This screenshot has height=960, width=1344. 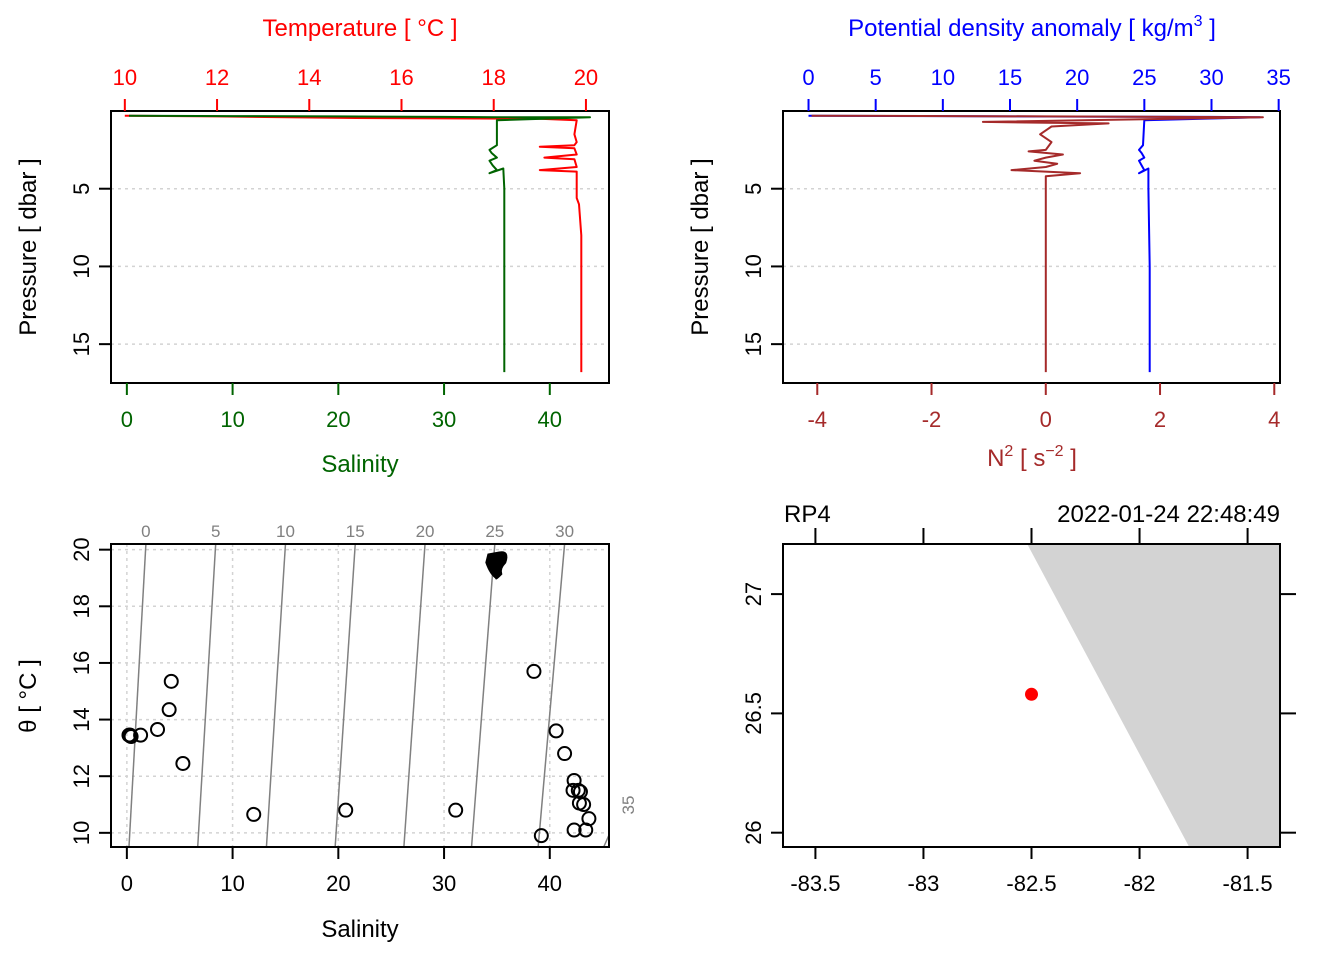 What do you see at coordinates (1211, 77) in the screenshot?
I see `density-axis-tick-label: 30` at bounding box center [1211, 77].